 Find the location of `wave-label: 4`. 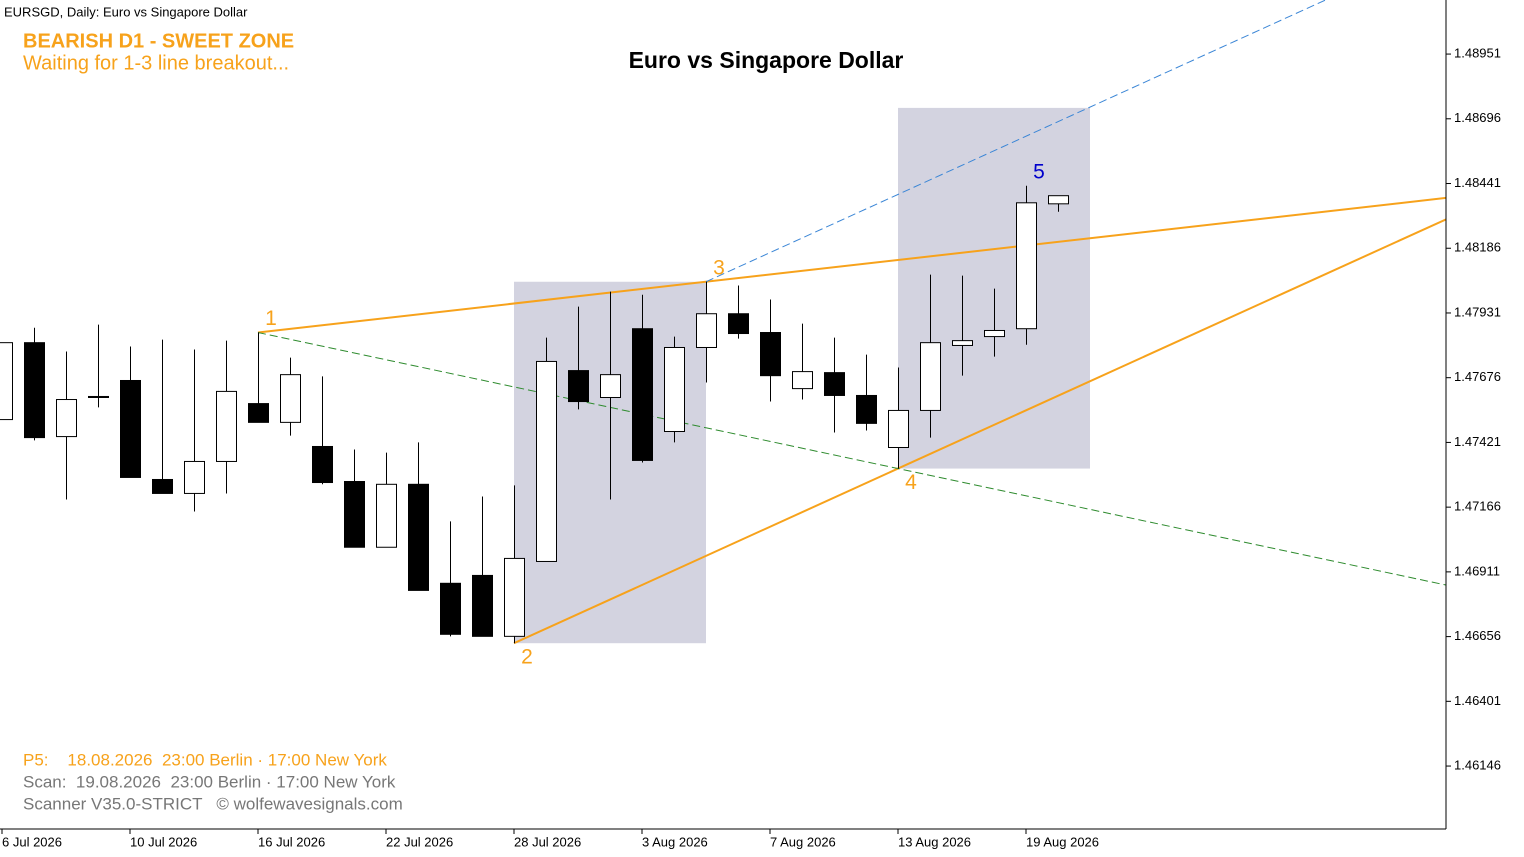

wave-label: 4 is located at coordinates (911, 482).